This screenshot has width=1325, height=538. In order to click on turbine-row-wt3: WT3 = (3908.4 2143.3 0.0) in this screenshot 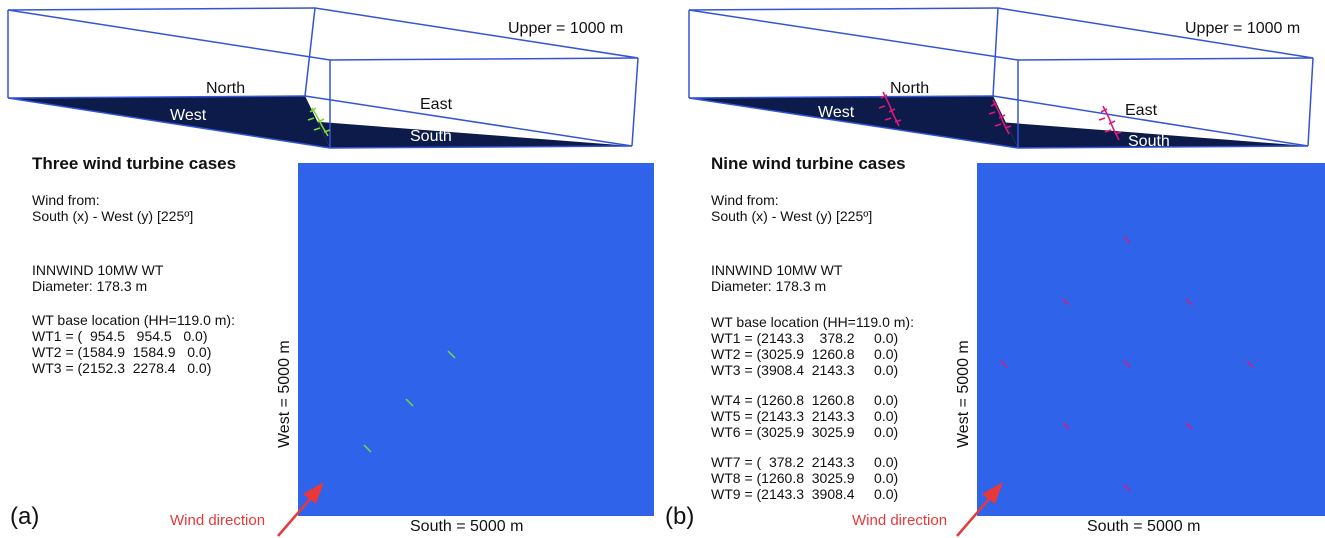, I will do `click(805, 370)`.